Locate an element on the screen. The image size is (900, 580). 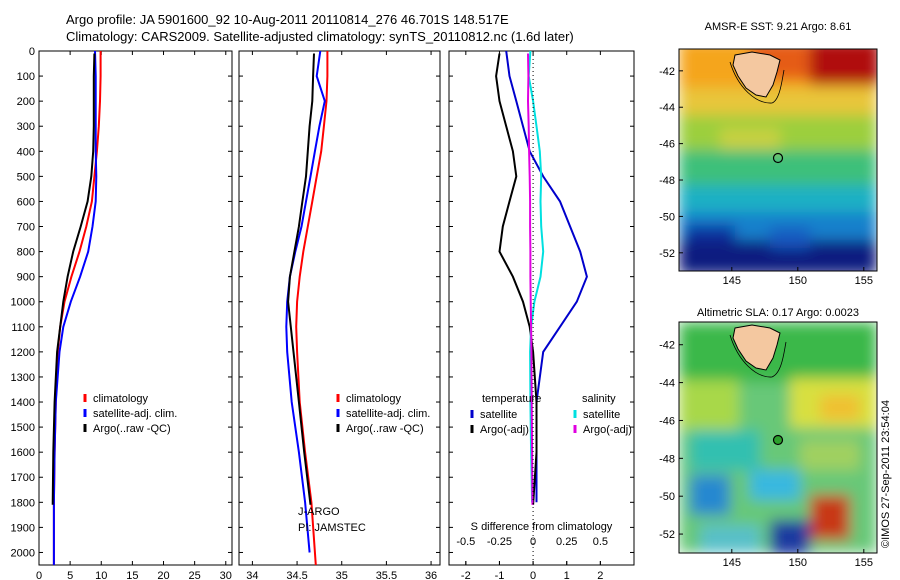
bathymetry-contour is located at coordinates (757, 82).